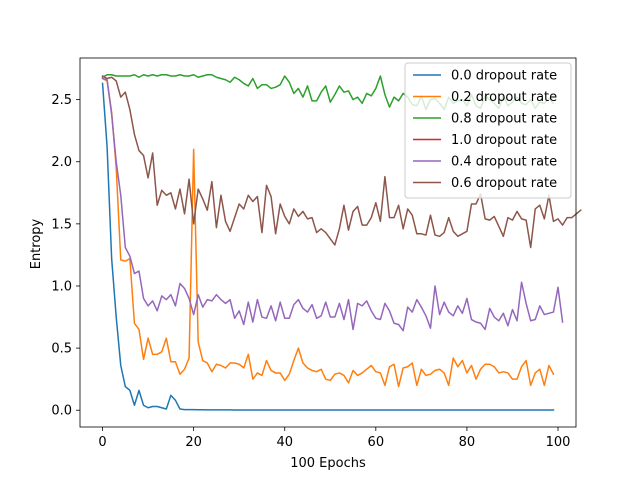 The height and width of the screenshot is (480, 640). I want to click on legend-entry-label: 0.4 dropout rate, so click(504, 162).